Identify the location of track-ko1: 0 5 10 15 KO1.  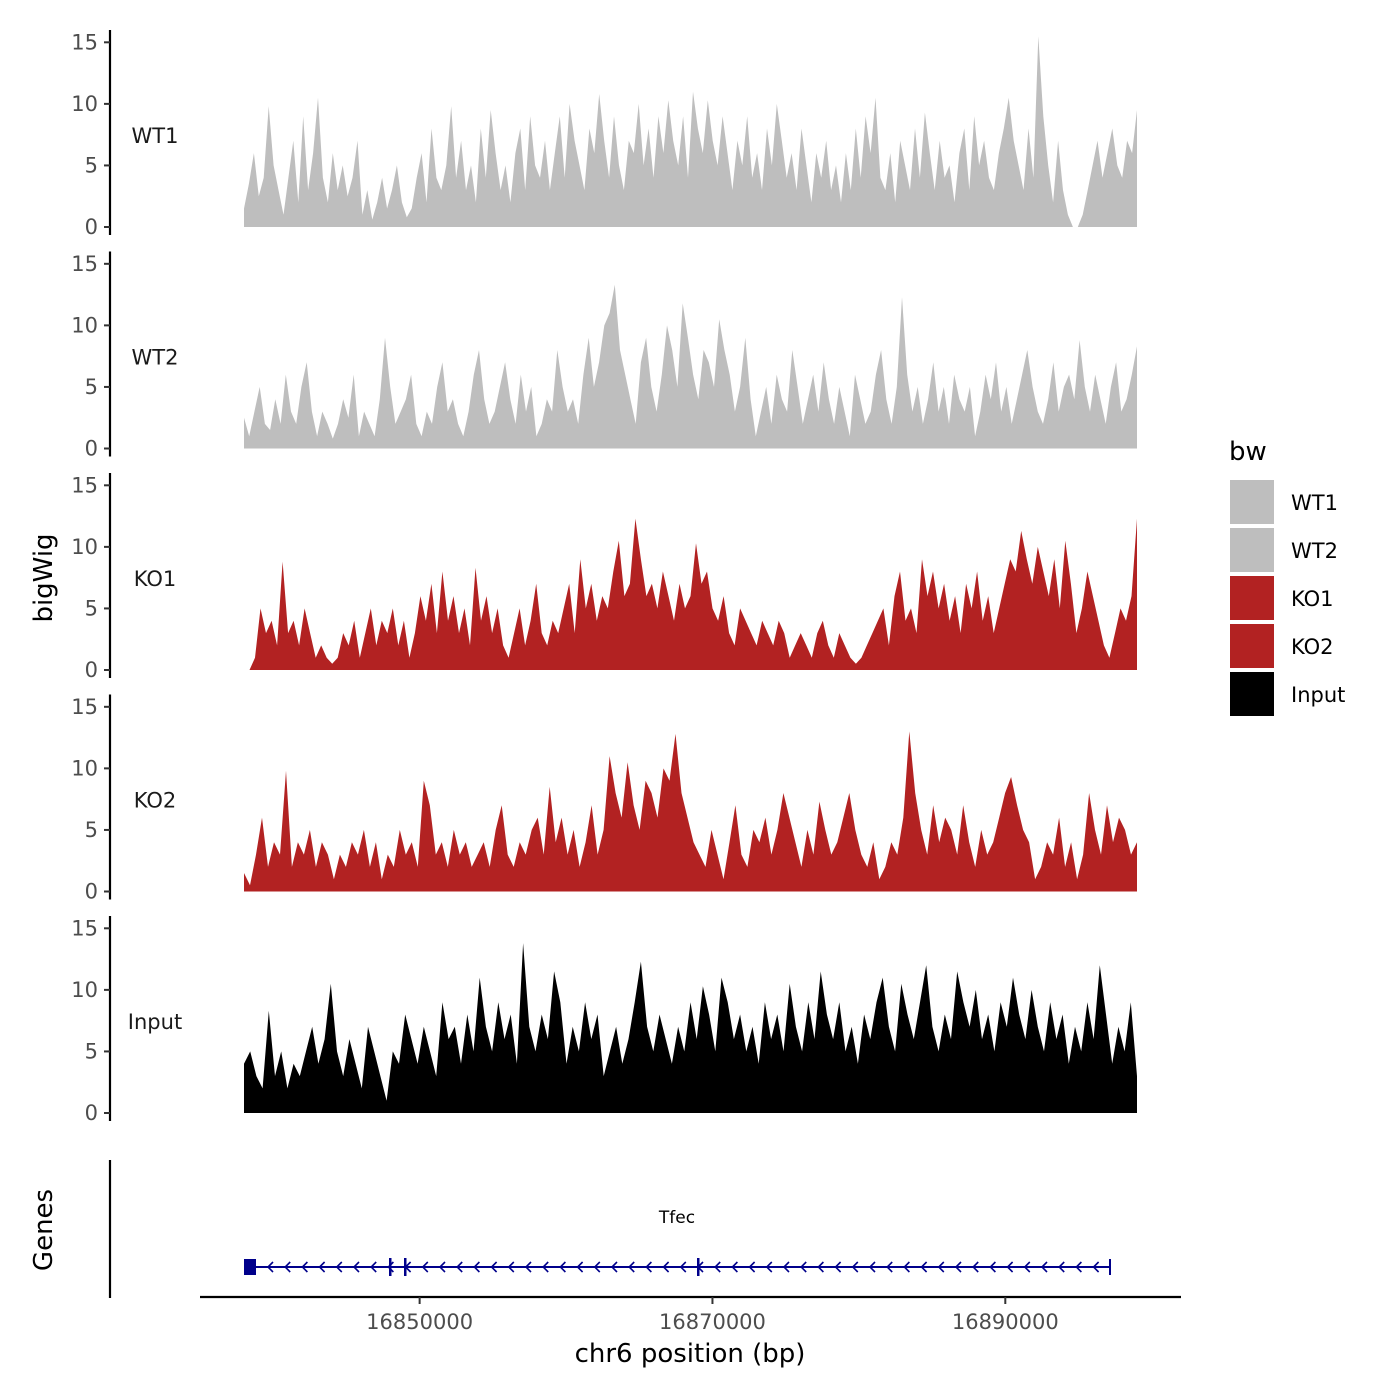
(604, 577).